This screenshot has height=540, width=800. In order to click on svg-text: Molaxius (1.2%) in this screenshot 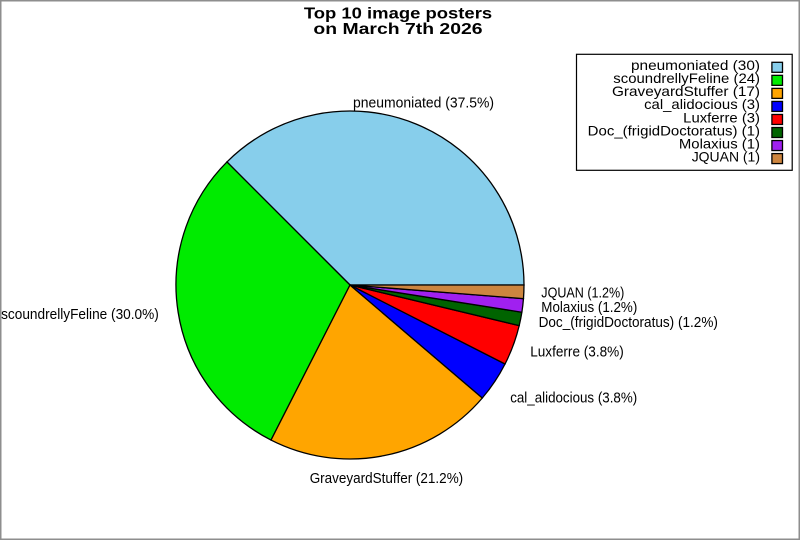, I will do `click(589, 308)`.